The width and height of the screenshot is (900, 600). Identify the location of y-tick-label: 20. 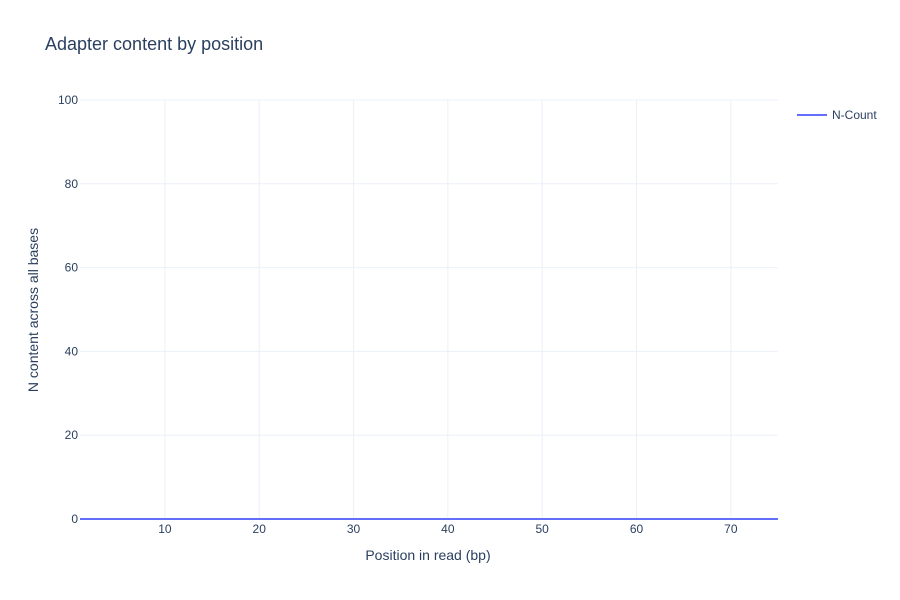
(72, 435).